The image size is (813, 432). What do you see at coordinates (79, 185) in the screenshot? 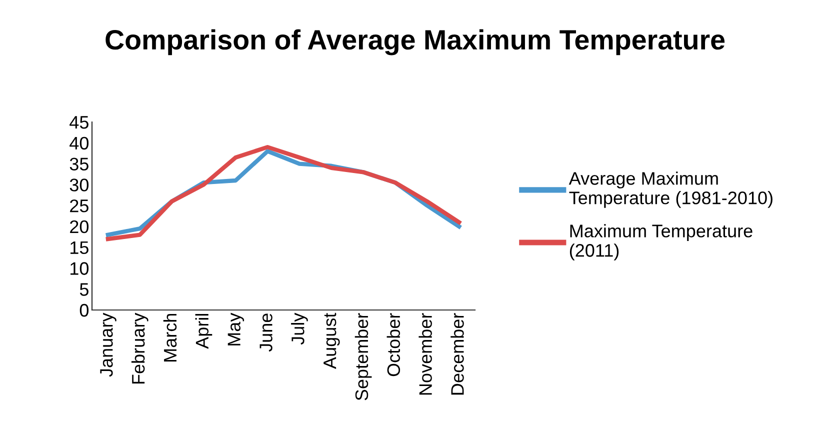
I see `y-tick-label: 30` at bounding box center [79, 185].